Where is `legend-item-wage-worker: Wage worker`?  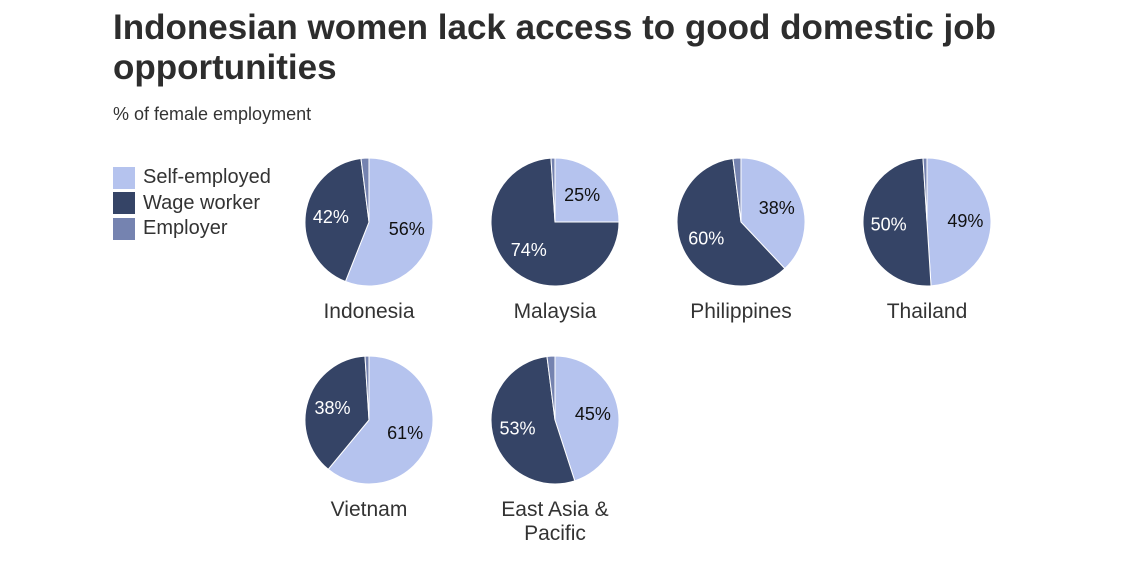
legend-item-wage-worker: Wage worker is located at coordinates (192, 204).